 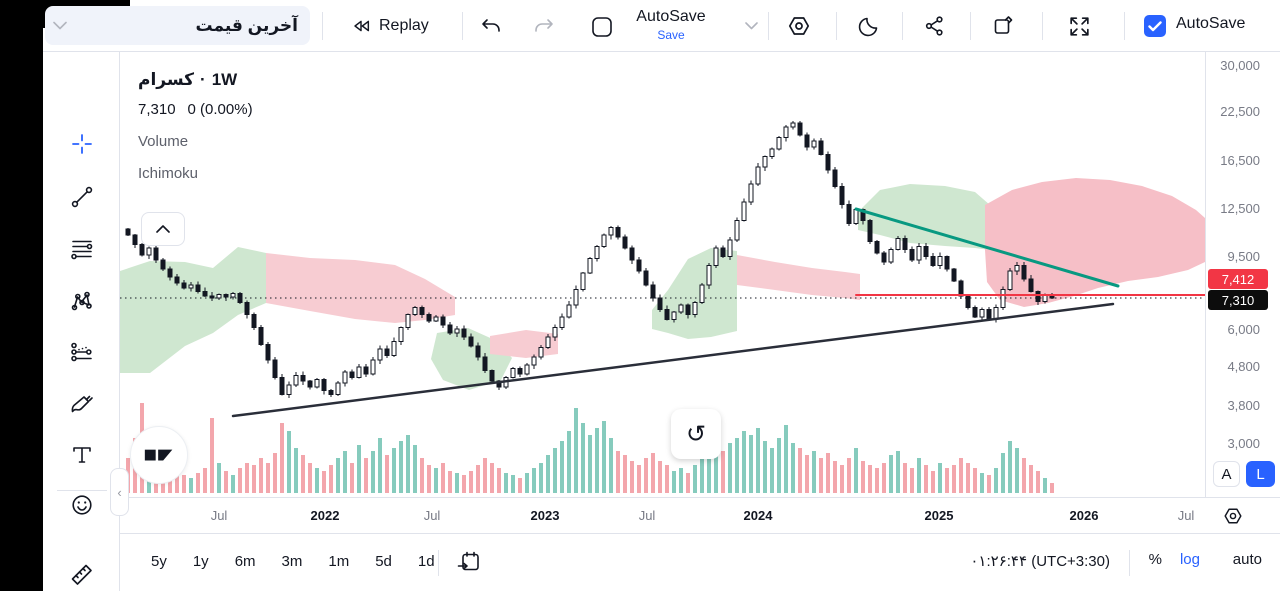 I want to click on ascending-support-line, so click(x=673, y=360).